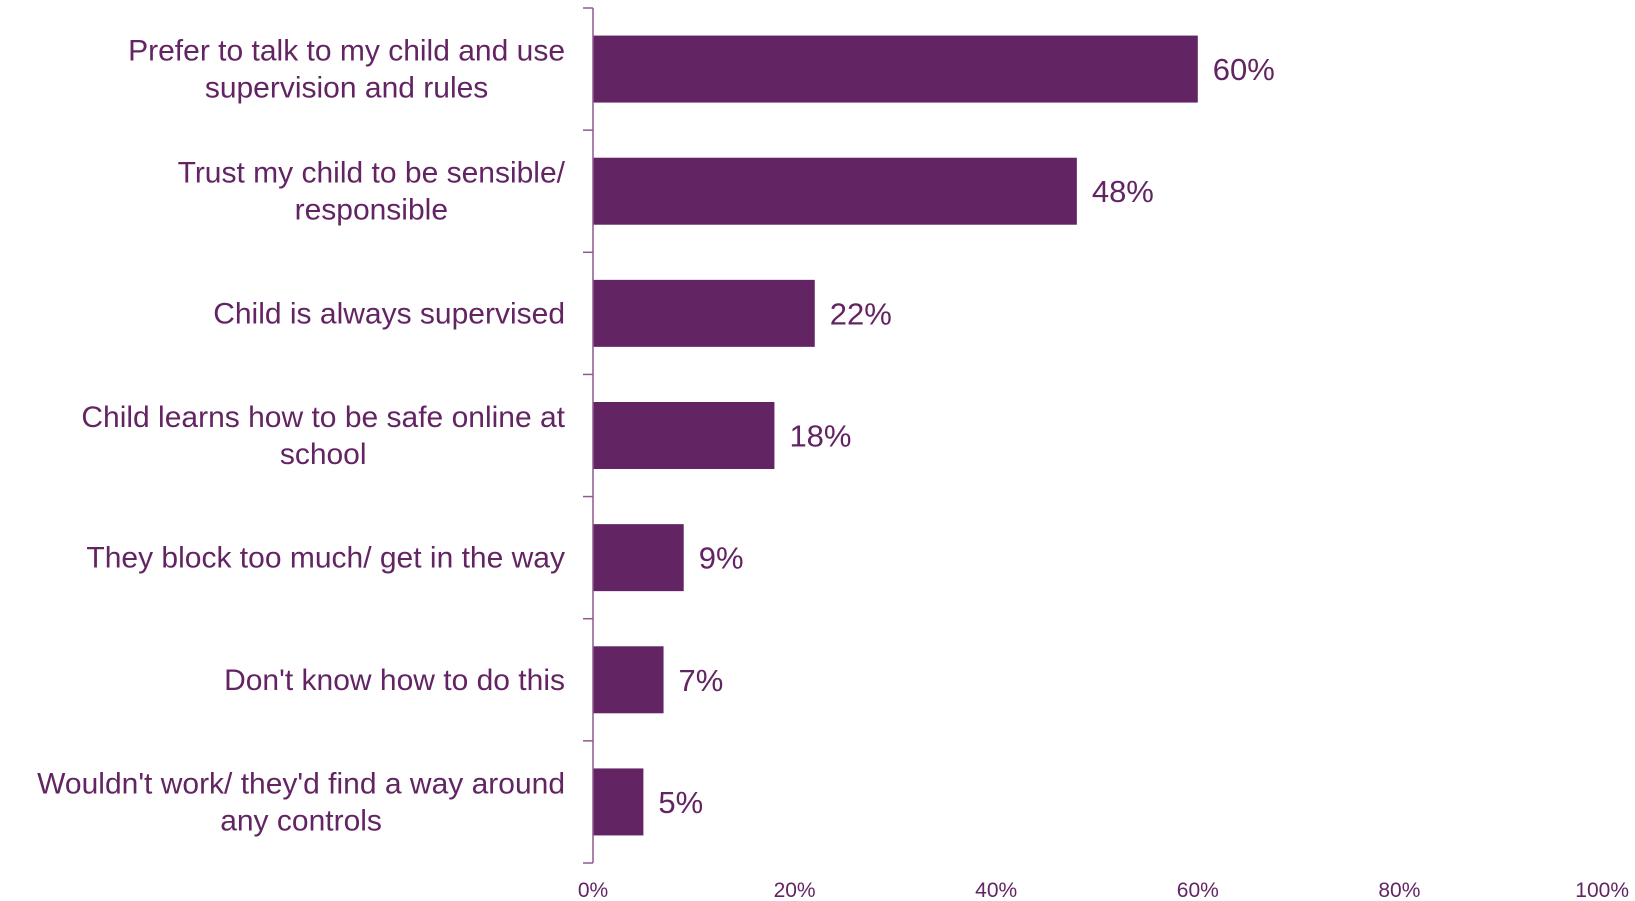  What do you see at coordinates (701, 680) in the screenshot?
I see `data-label: 7%` at bounding box center [701, 680].